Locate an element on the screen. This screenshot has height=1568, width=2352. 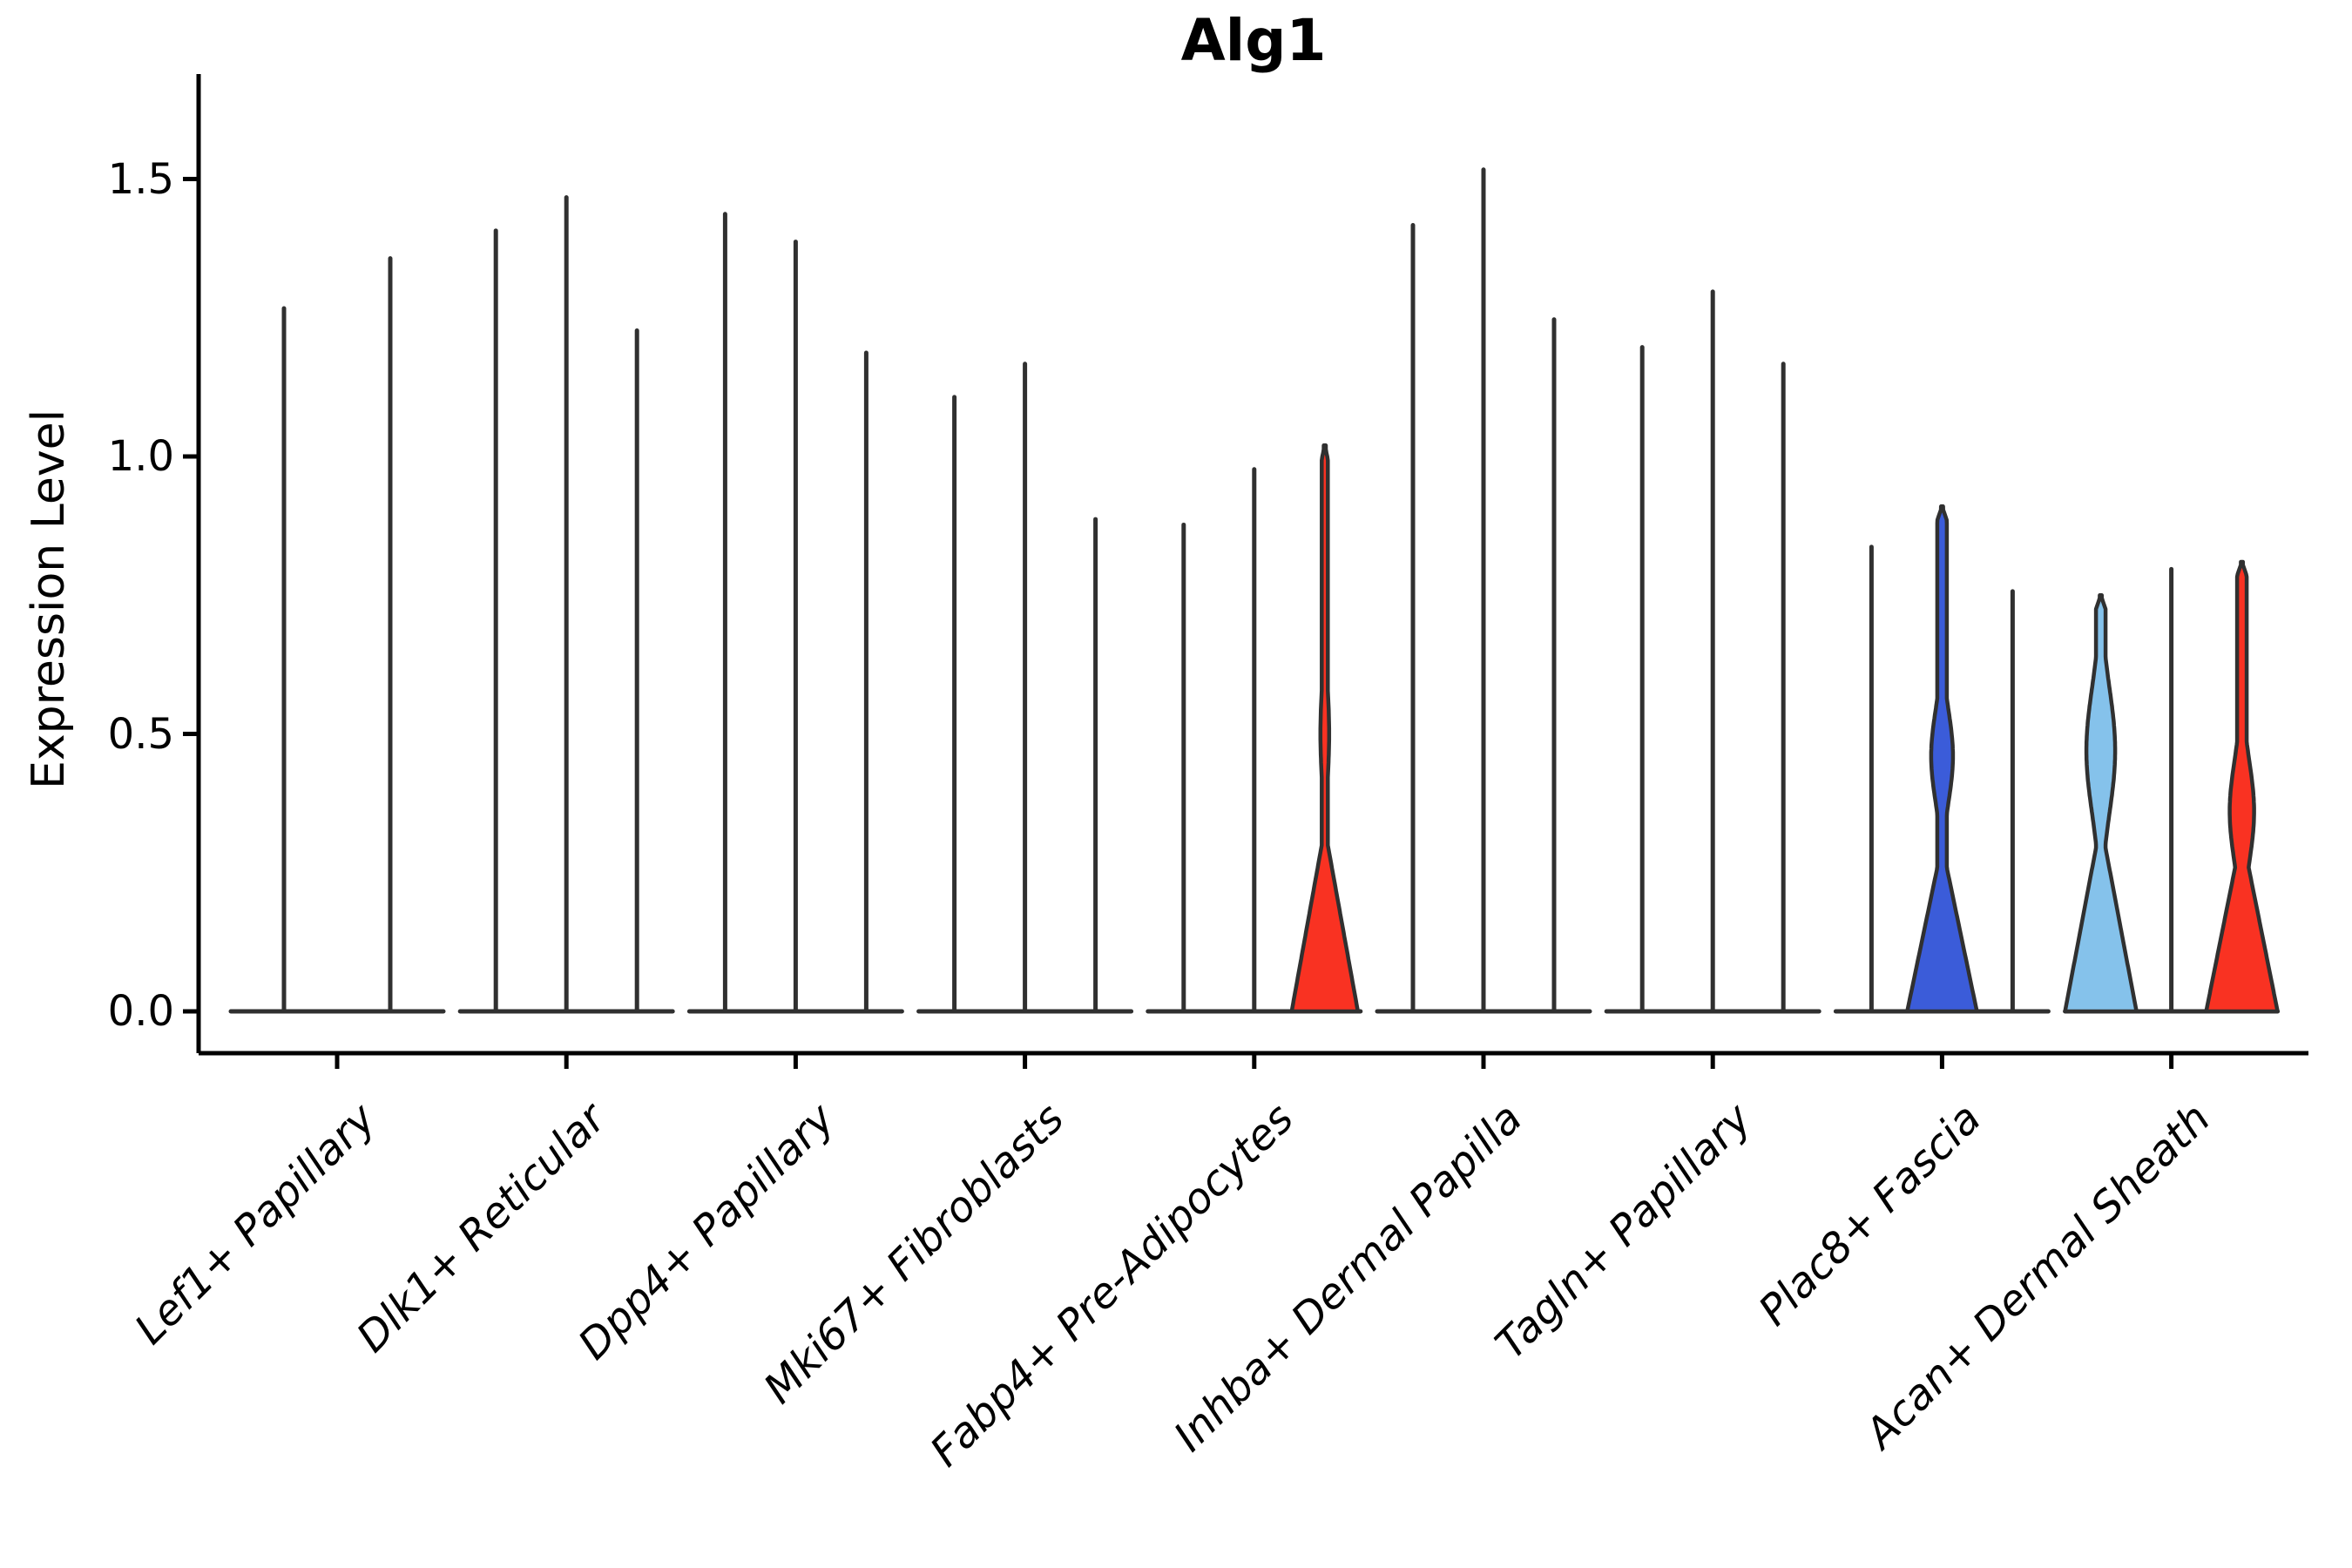
y-tick-label: 1.0 is located at coordinates (140, 456).